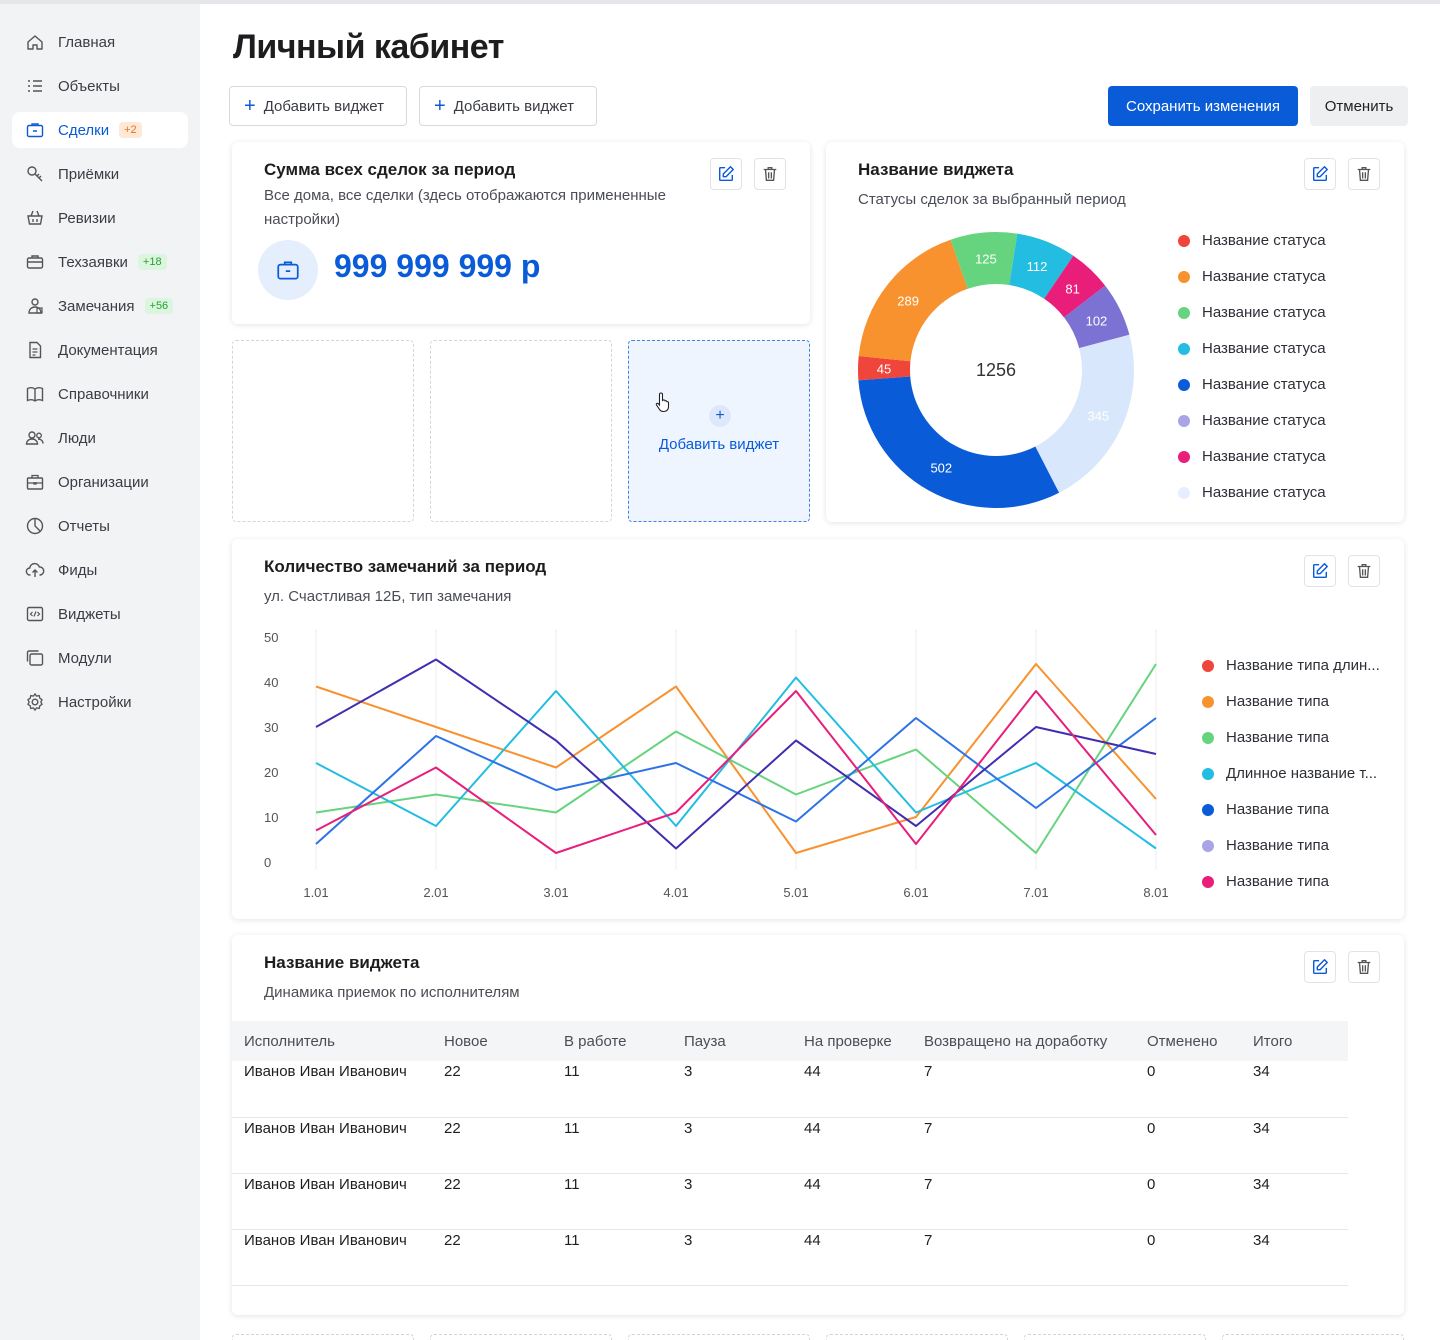 The height and width of the screenshot is (1340, 1440). I want to click on cancel-button: Отменить, so click(1359, 106).